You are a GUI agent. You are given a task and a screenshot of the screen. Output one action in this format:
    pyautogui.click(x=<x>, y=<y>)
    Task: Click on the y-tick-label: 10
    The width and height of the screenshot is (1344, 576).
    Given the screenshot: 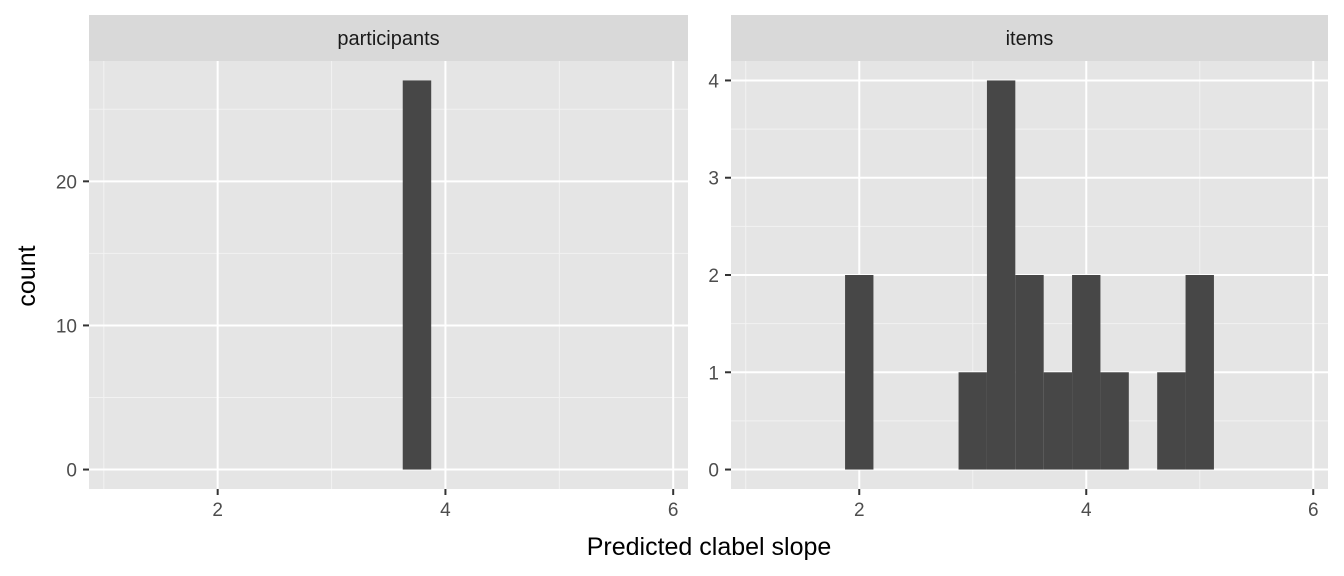 What is the action you would take?
    pyautogui.click(x=66, y=326)
    